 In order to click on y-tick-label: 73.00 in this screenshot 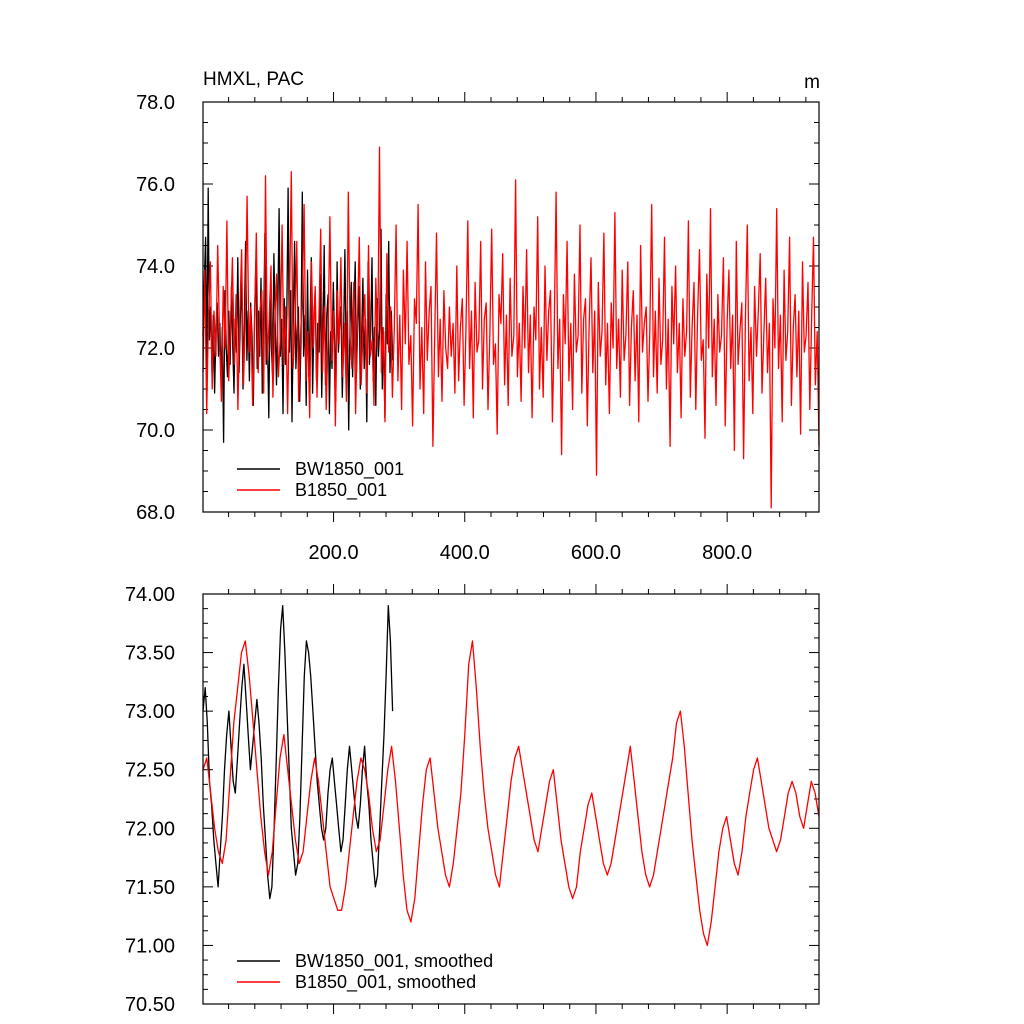, I will do `click(150, 712)`.